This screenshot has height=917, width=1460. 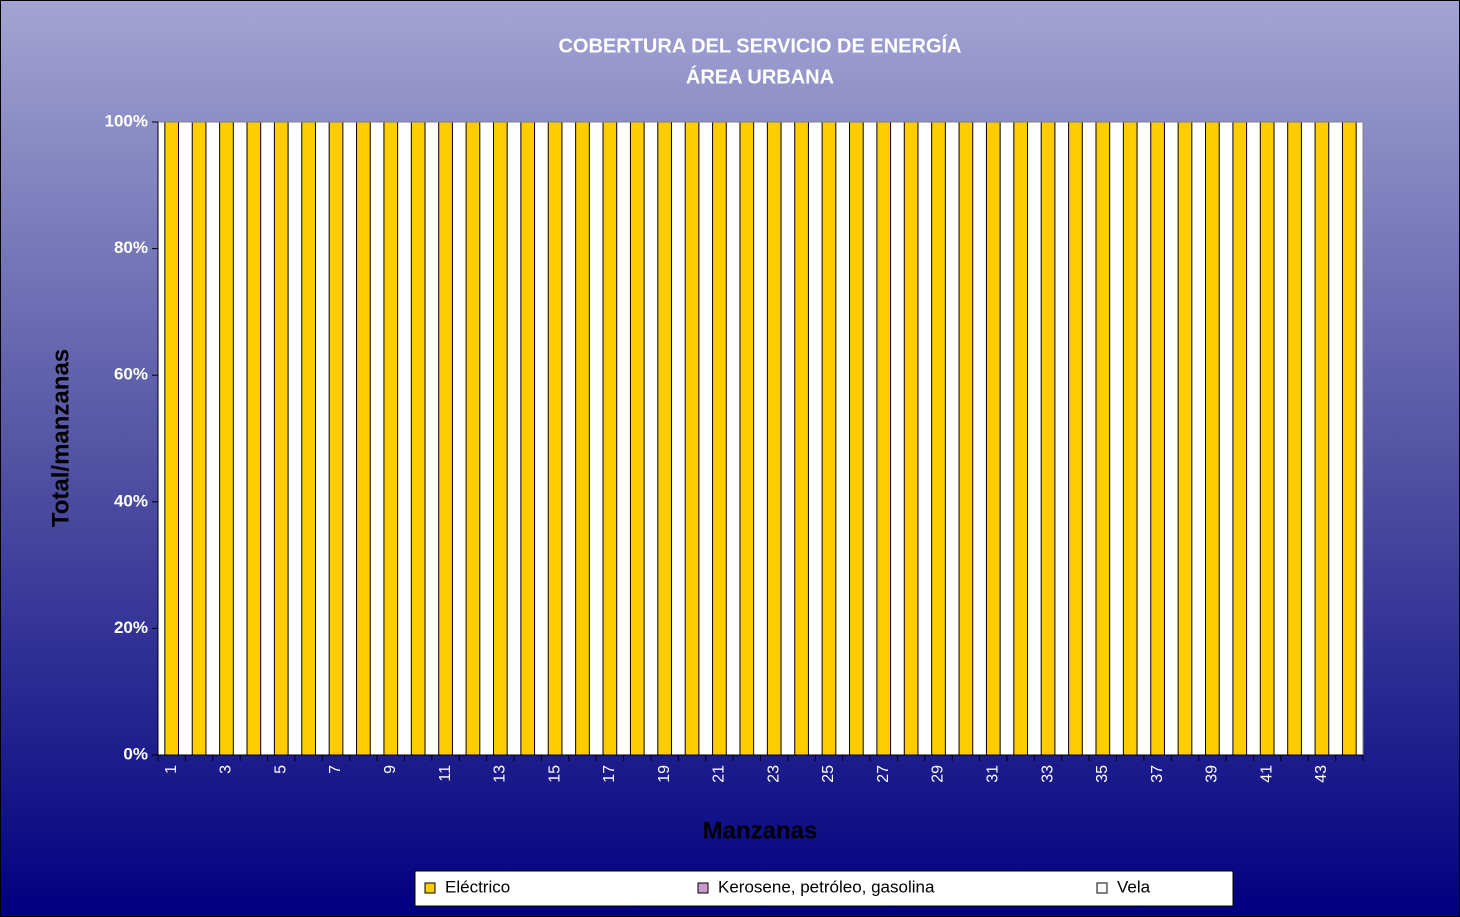 I want to click on y-tick-label: 60%, so click(x=131, y=374).